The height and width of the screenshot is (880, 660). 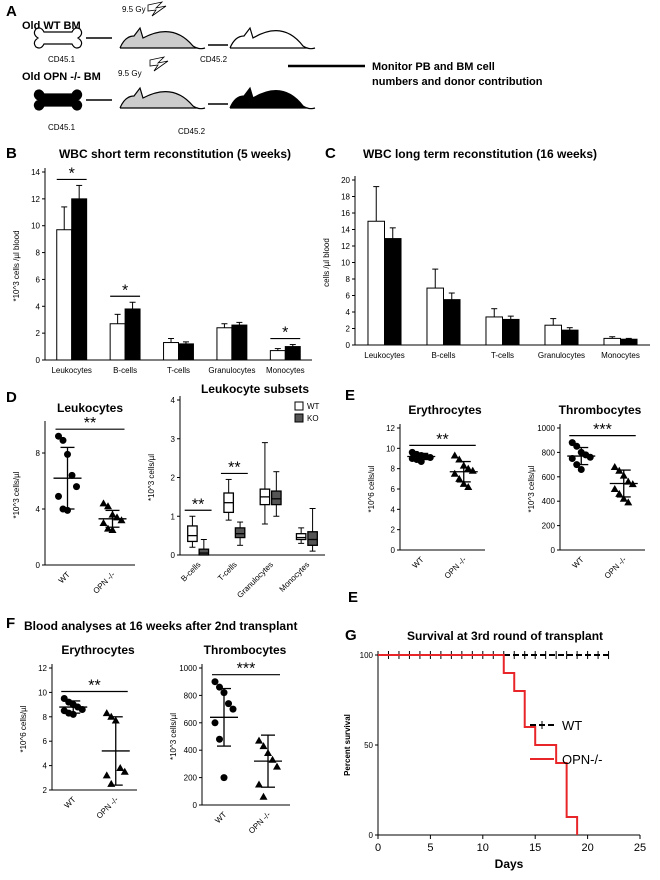 I want to click on survival-line, so click(x=478, y=744).